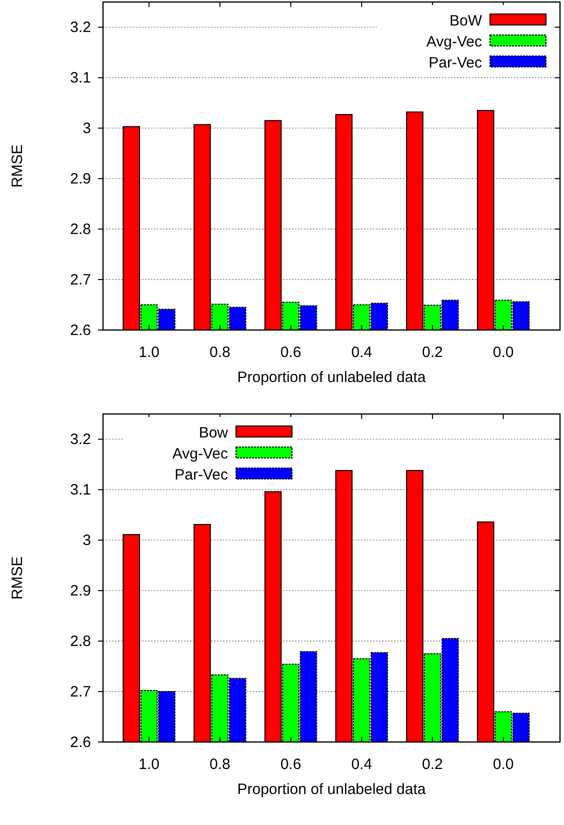  Describe the element at coordinates (213, 433) in the screenshot. I see `legend-label: Bow` at that location.